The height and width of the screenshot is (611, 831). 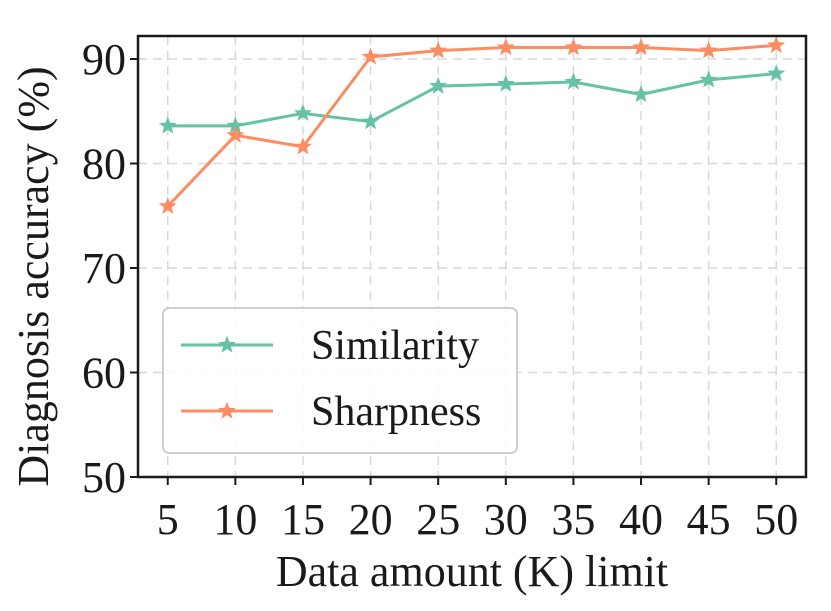 I want to click on x-tick-label: 10, so click(x=235, y=519).